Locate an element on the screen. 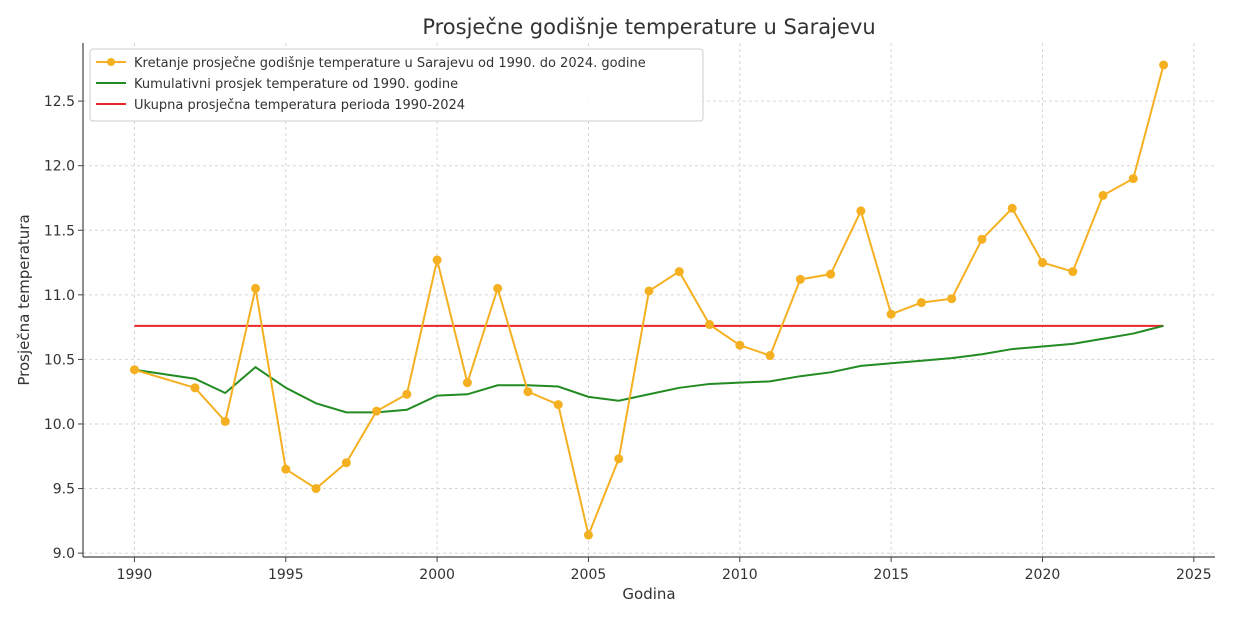  x-tick-label: 1990 is located at coordinates (135, 575).